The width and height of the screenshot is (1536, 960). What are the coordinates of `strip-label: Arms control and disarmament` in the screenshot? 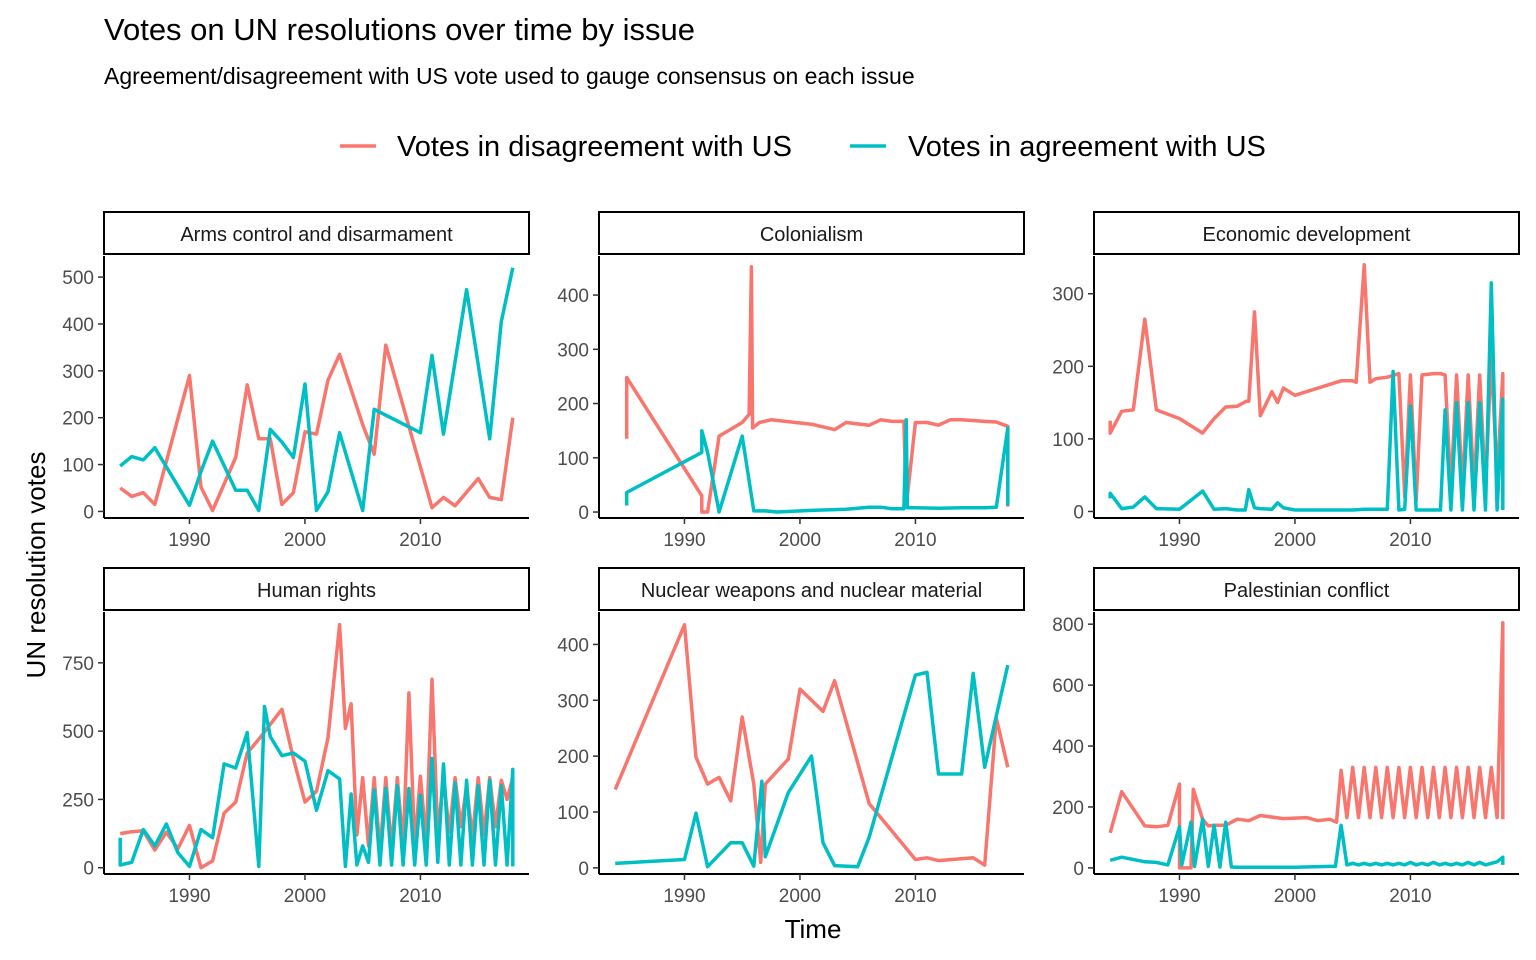 It's located at (316, 235).